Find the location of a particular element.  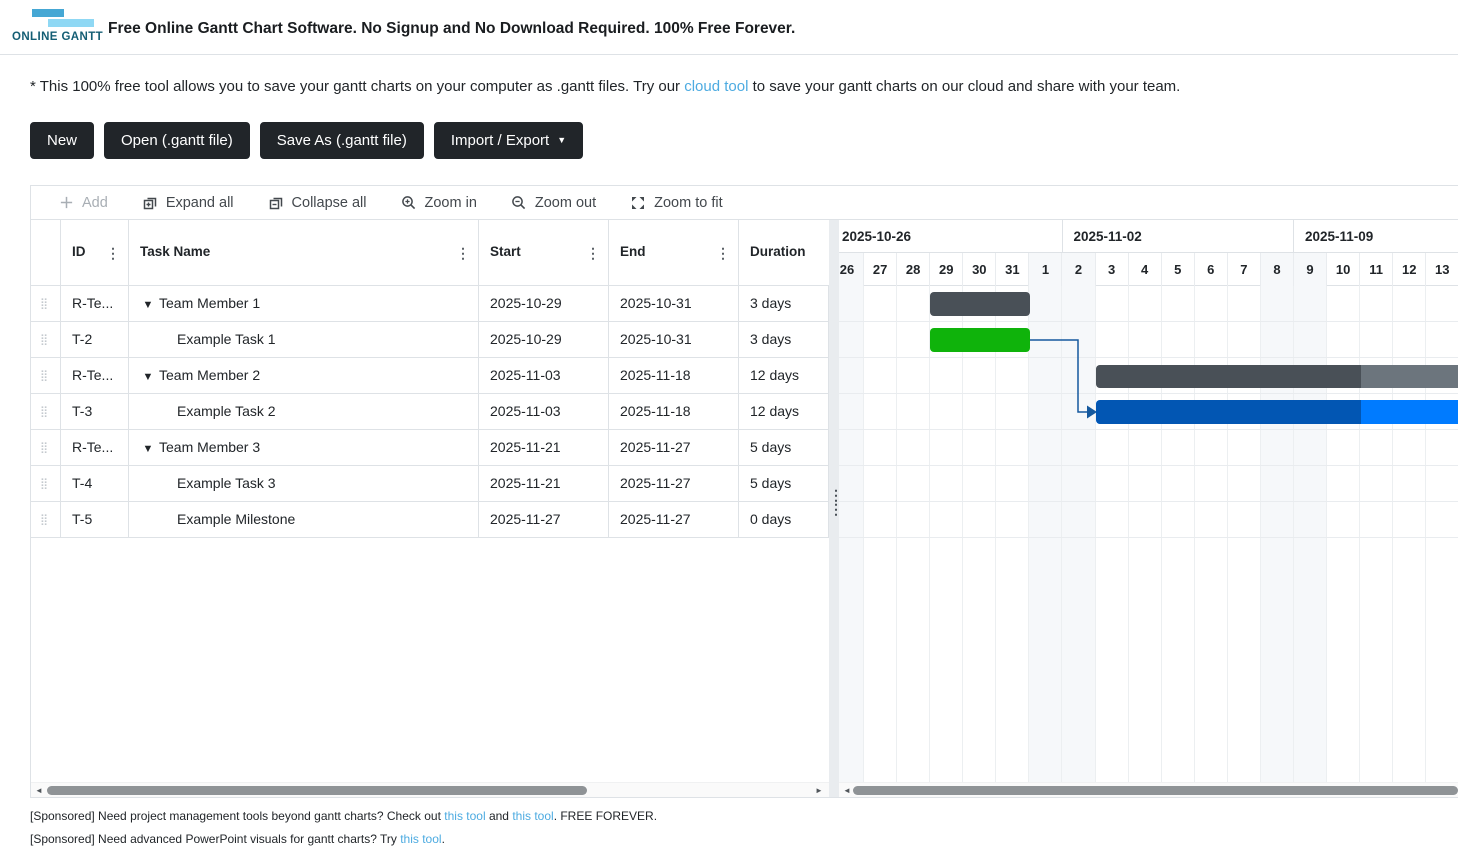

task-id-cell: T-5 is located at coordinates (95, 520).